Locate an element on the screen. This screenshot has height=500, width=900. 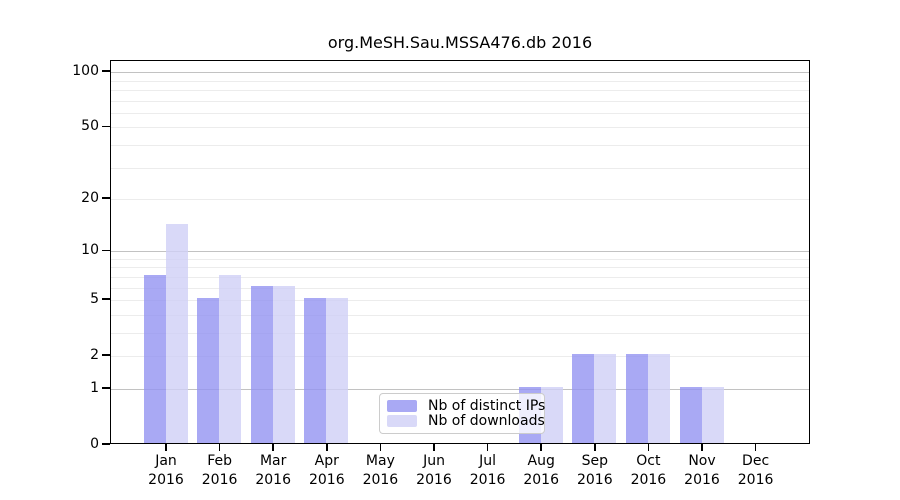
chart-title: org.MeSH.Sau.MSSA476.db 2016 is located at coordinates (460, 42).